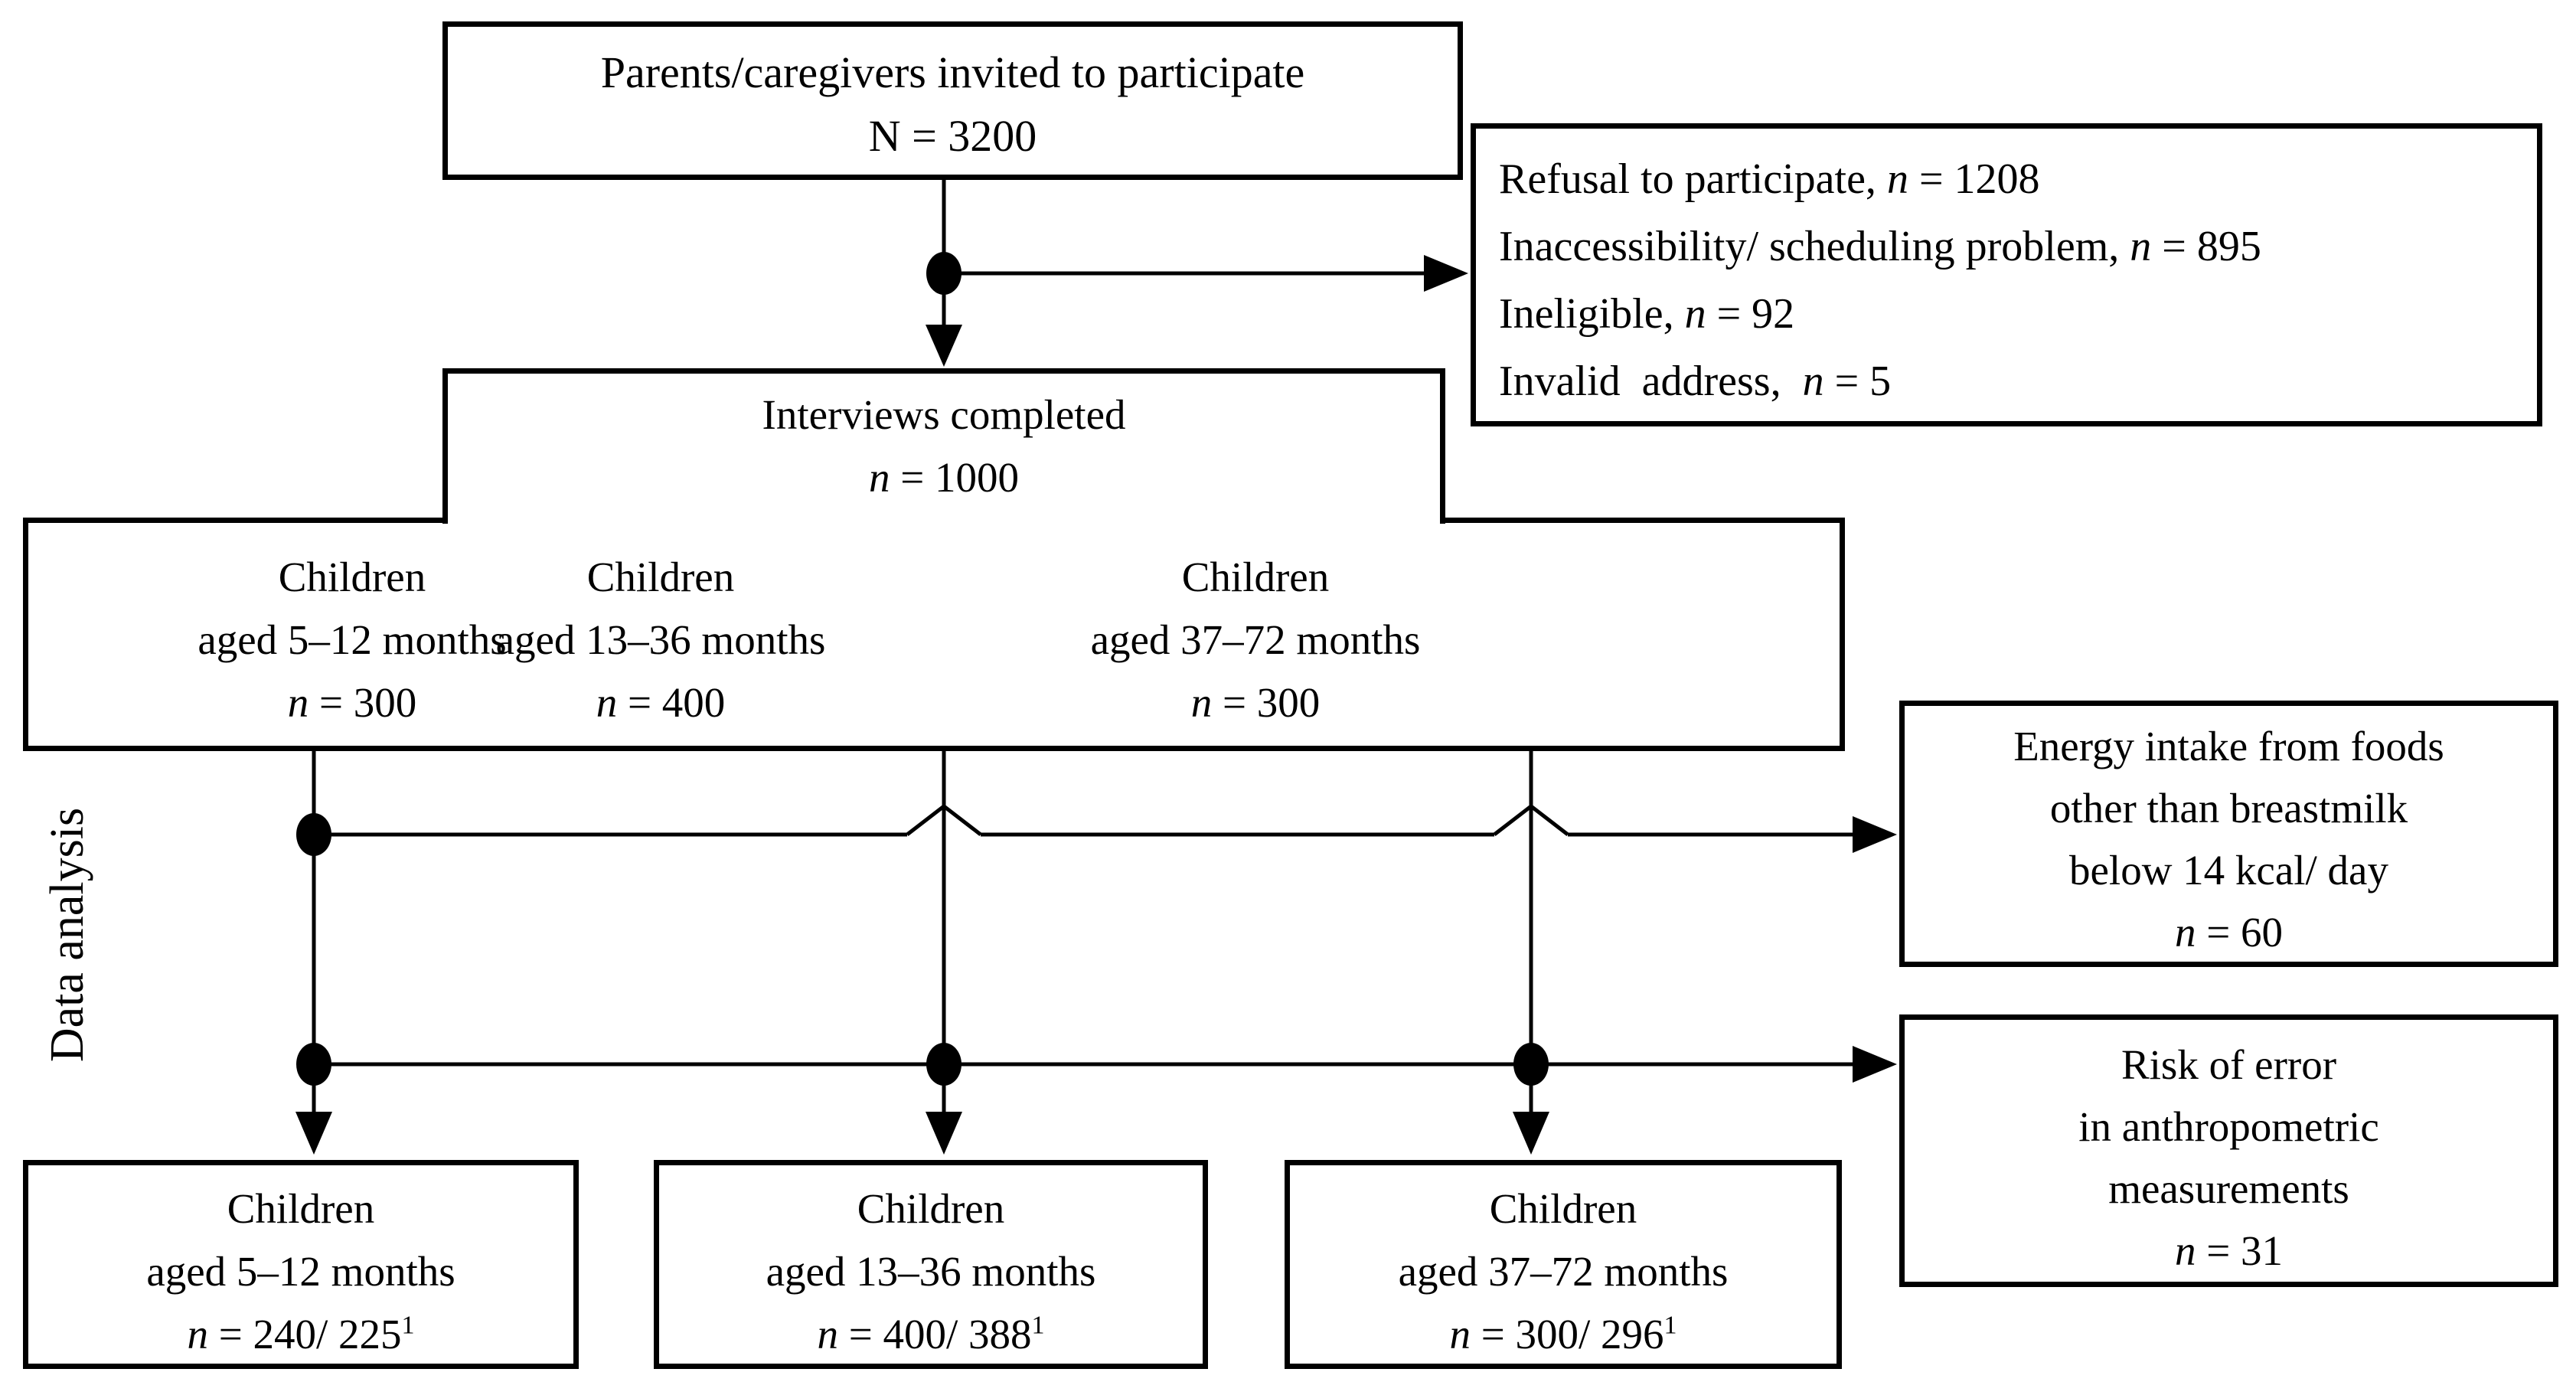  I want to click on cohort-age-range: aged 5–12 months, so click(352, 639).